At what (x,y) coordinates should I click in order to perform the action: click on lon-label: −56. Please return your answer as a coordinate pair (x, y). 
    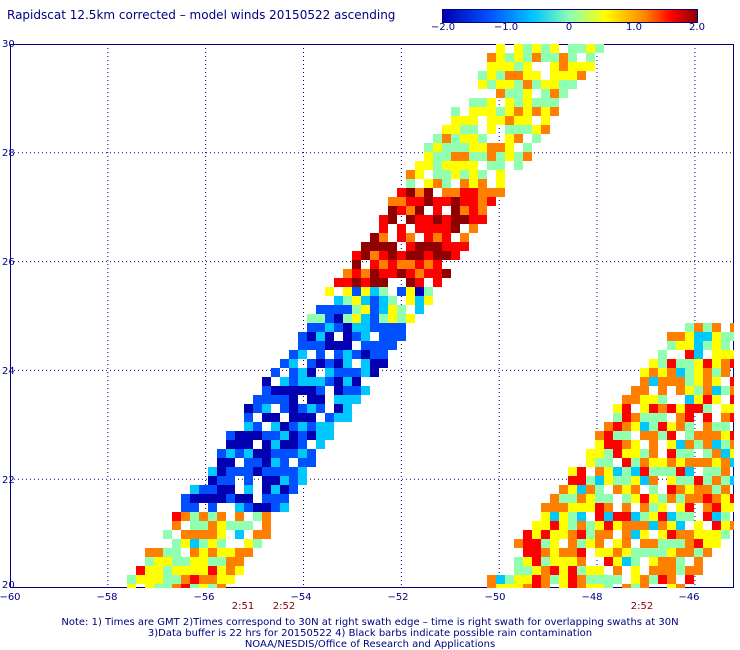
    Looking at the image, I should click on (204, 597).